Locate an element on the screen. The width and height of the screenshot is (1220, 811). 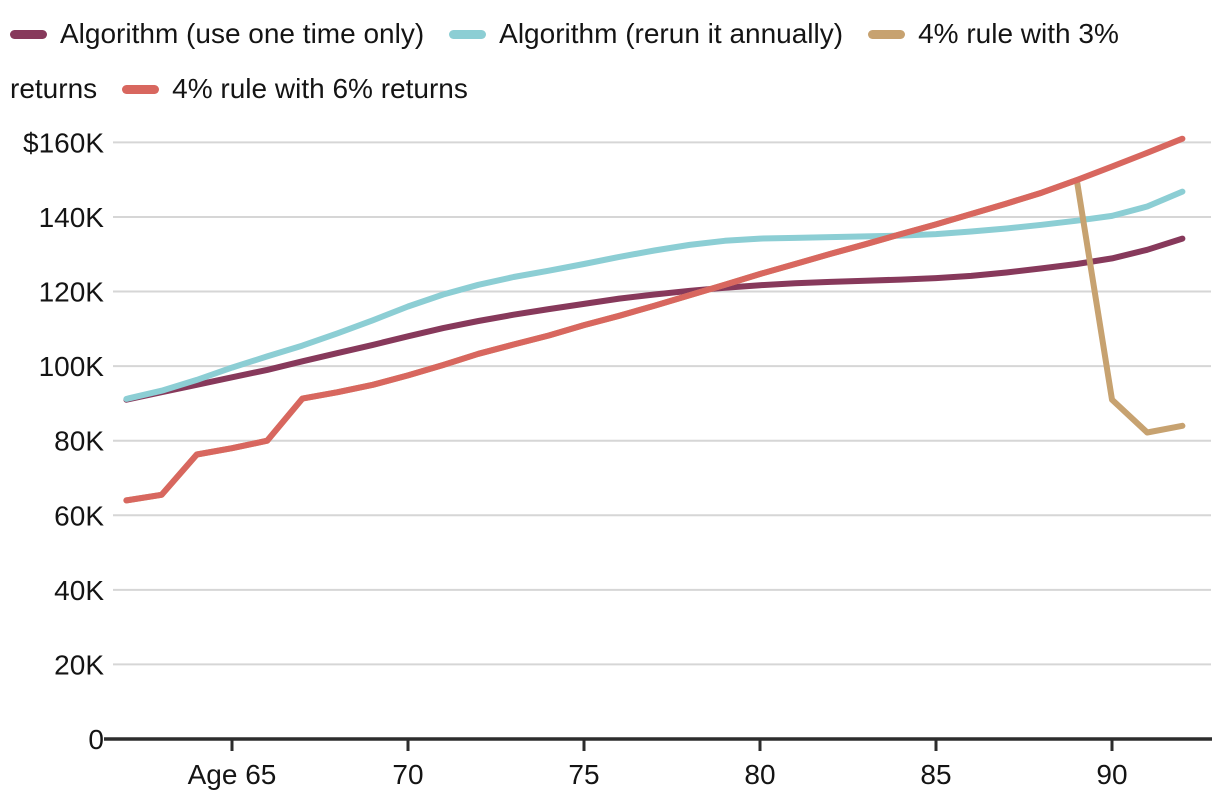
legend-item-returns-continuation: returns is located at coordinates (53, 89).